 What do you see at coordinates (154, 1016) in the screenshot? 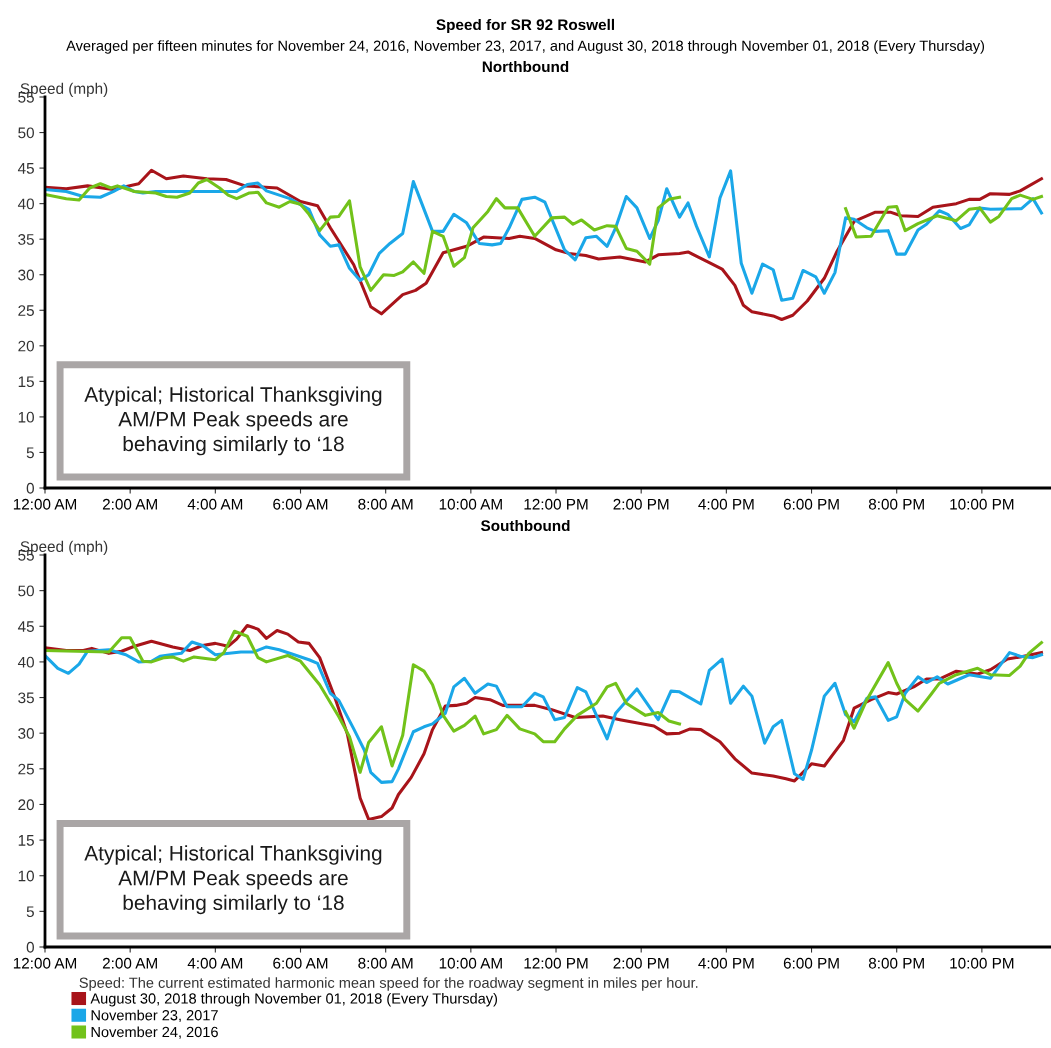
I see `legend-label: November 23, 2017` at bounding box center [154, 1016].